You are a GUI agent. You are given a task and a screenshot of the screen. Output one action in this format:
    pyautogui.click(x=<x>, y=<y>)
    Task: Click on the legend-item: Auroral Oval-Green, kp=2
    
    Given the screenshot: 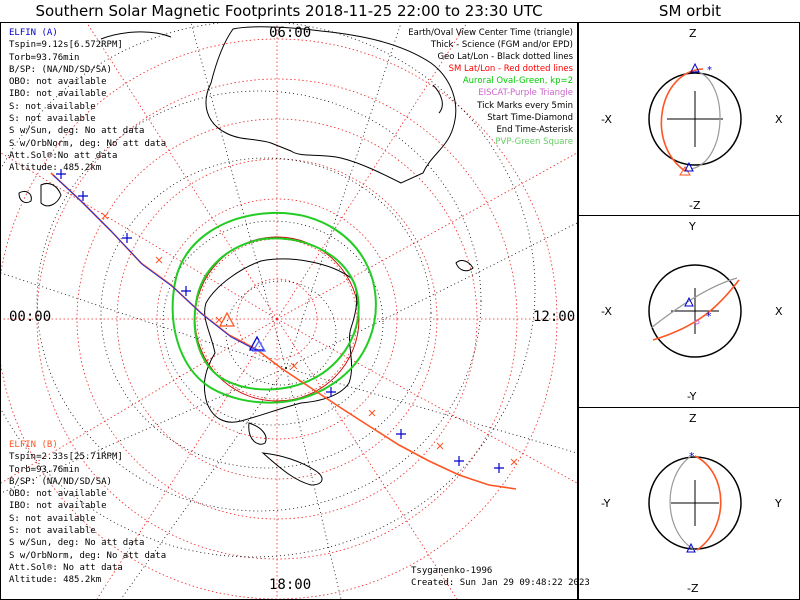 What is the action you would take?
    pyautogui.click(x=517, y=81)
    